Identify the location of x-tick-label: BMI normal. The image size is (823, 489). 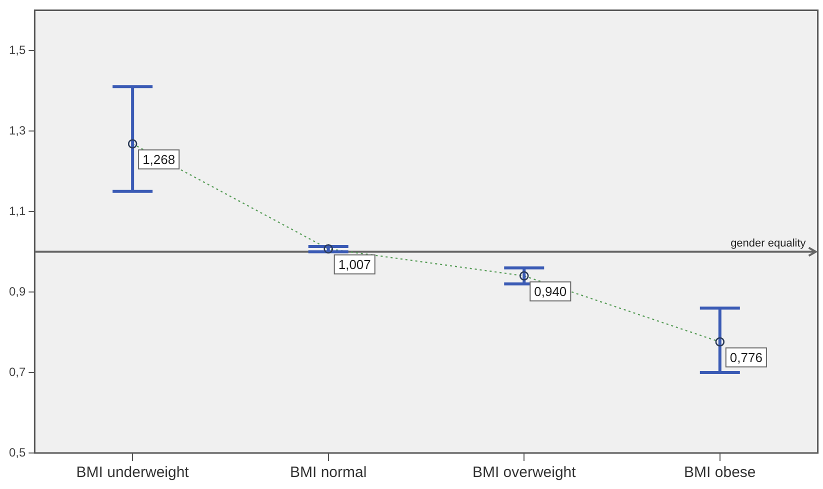
(328, 473).